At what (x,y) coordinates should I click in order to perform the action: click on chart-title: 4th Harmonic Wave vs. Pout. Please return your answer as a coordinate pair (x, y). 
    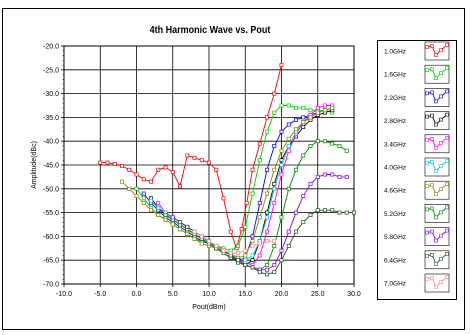
    Looking at the image, I should click on (210, 30).